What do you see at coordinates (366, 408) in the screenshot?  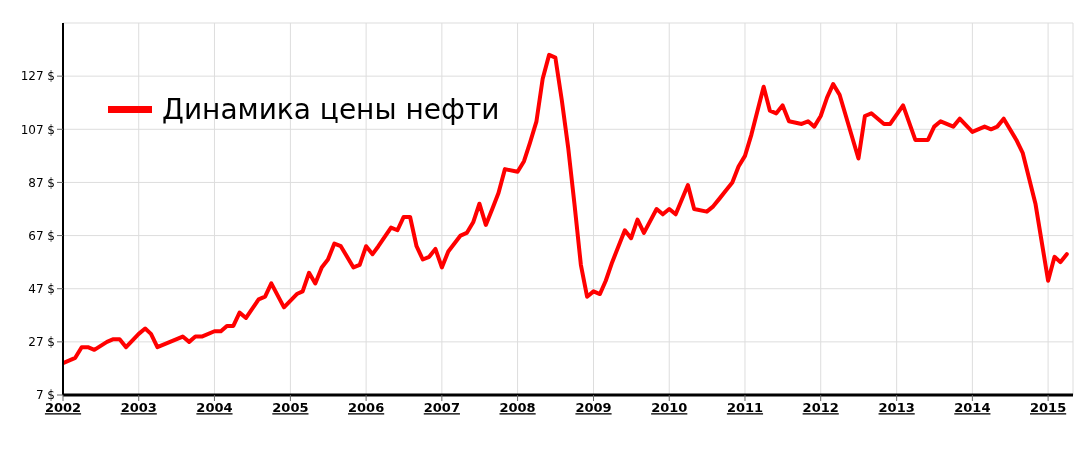 I see `x-tick-label: 2006` at bounding box center [366, 408].